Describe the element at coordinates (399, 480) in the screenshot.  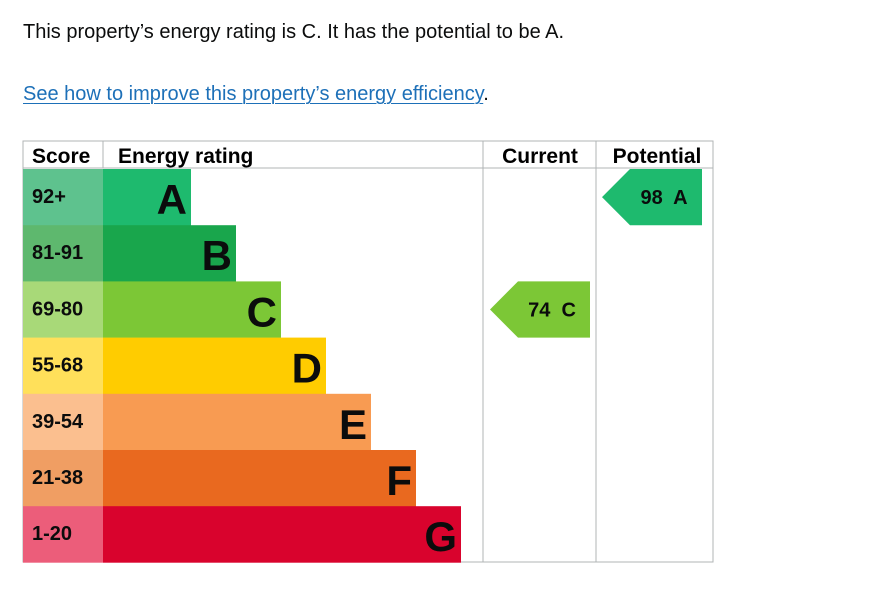
I see `rating-letter-f: F` at that location.